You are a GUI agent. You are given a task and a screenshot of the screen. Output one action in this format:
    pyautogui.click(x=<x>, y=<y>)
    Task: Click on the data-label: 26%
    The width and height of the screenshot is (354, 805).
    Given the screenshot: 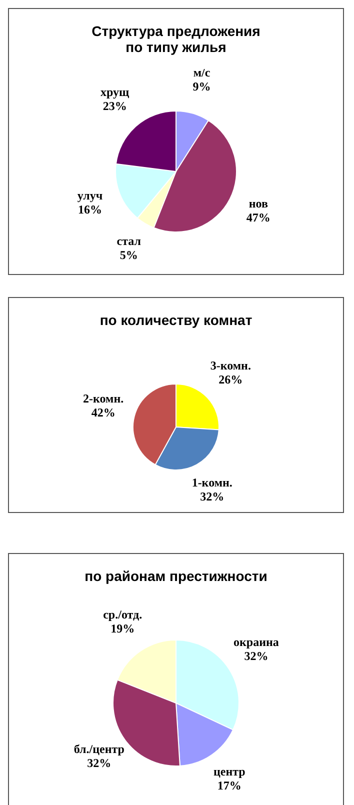 What is the action you would take?
    pyautogui.click(x=230, y=379)
    